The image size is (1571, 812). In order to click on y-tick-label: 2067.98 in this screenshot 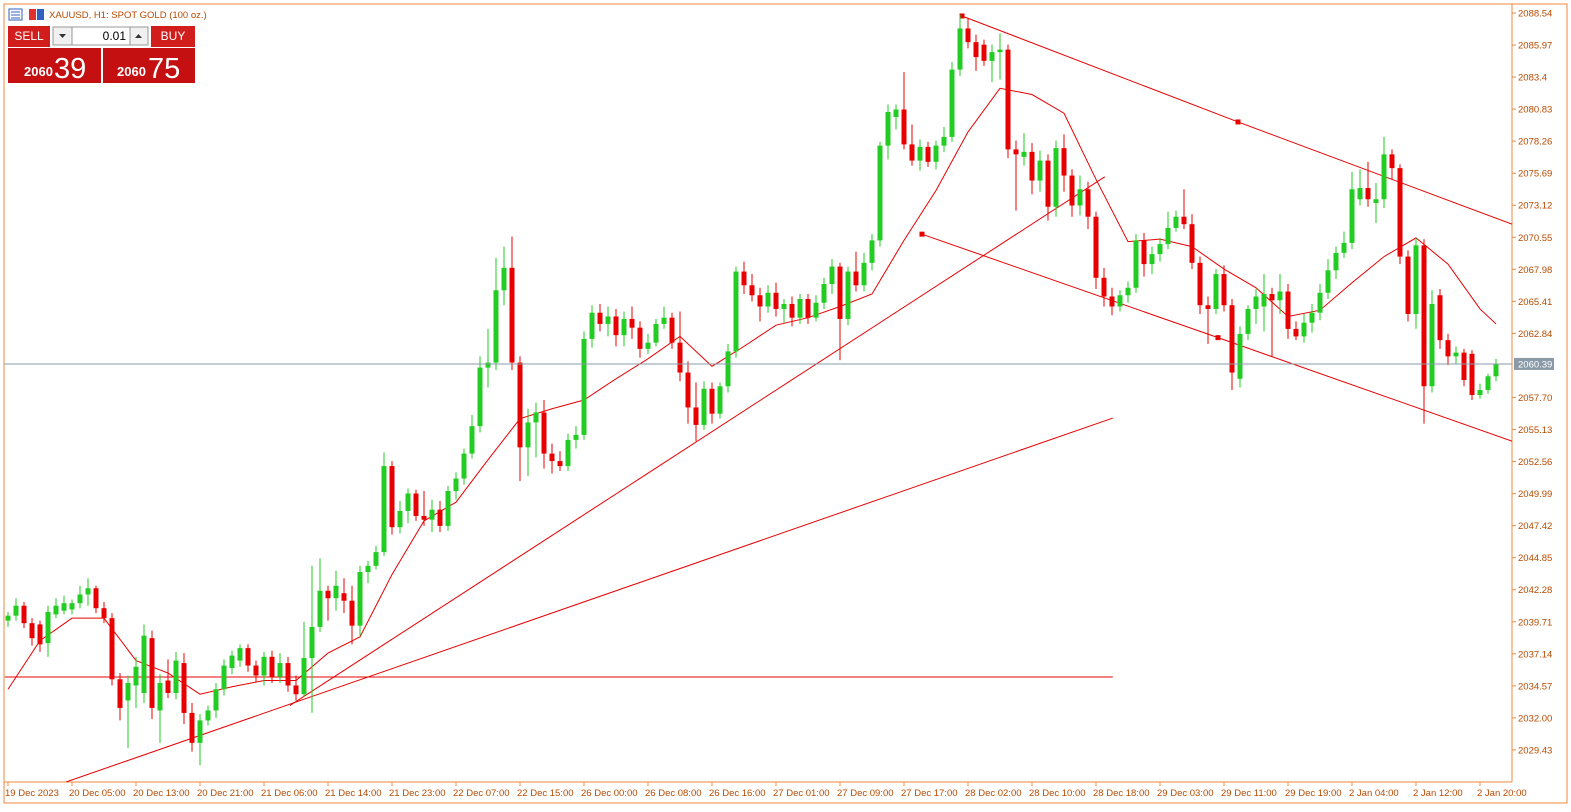, I will do `click(1535, 270)`.